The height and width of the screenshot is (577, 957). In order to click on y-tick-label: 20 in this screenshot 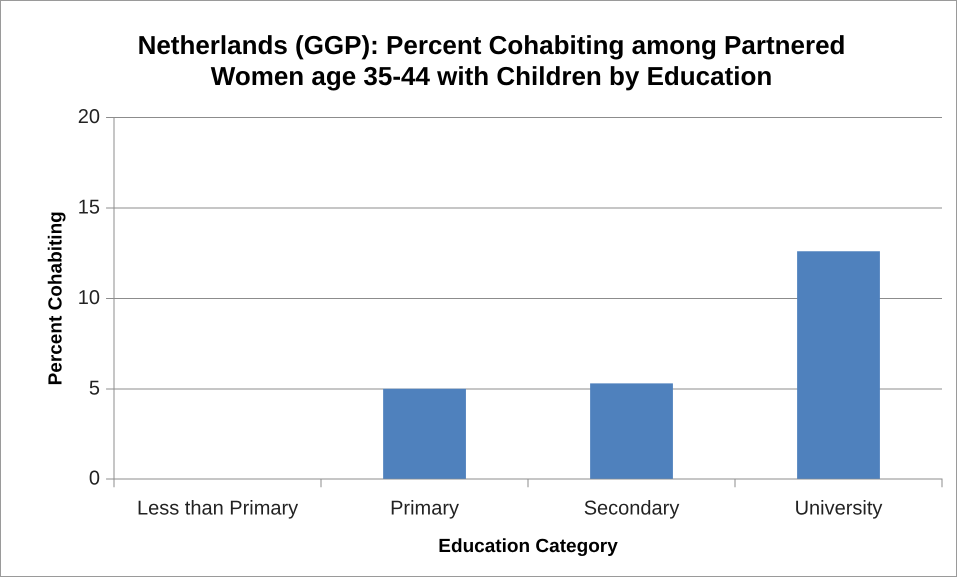, I will do `click(89, 117)`.